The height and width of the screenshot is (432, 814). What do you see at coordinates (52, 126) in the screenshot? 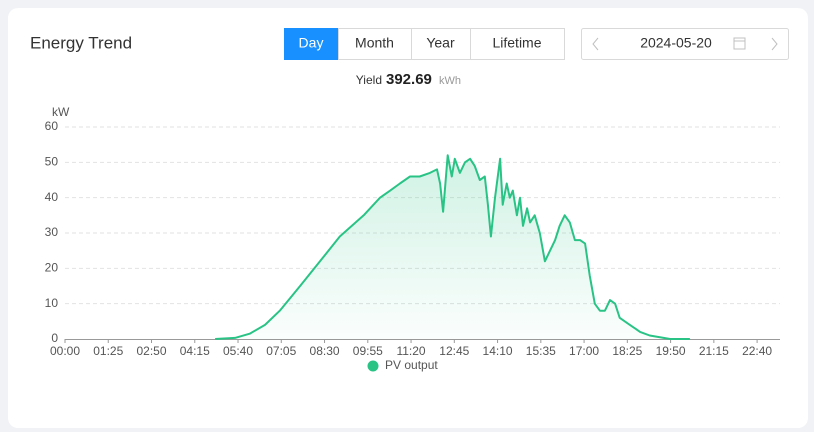
I see `y-tick-label: 60` at bounding box center [52, 126].